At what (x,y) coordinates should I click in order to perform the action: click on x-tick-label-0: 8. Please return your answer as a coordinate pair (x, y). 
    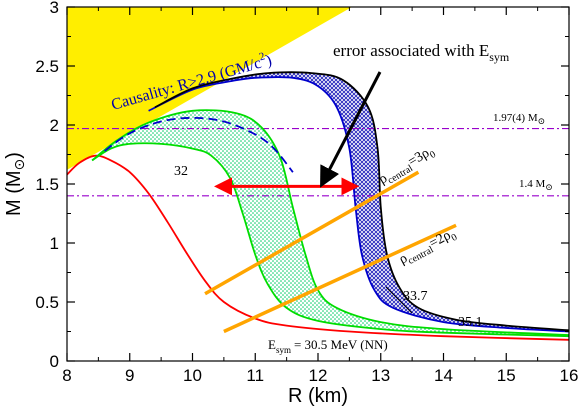
    Looking at the image, I should click on (66, 375).